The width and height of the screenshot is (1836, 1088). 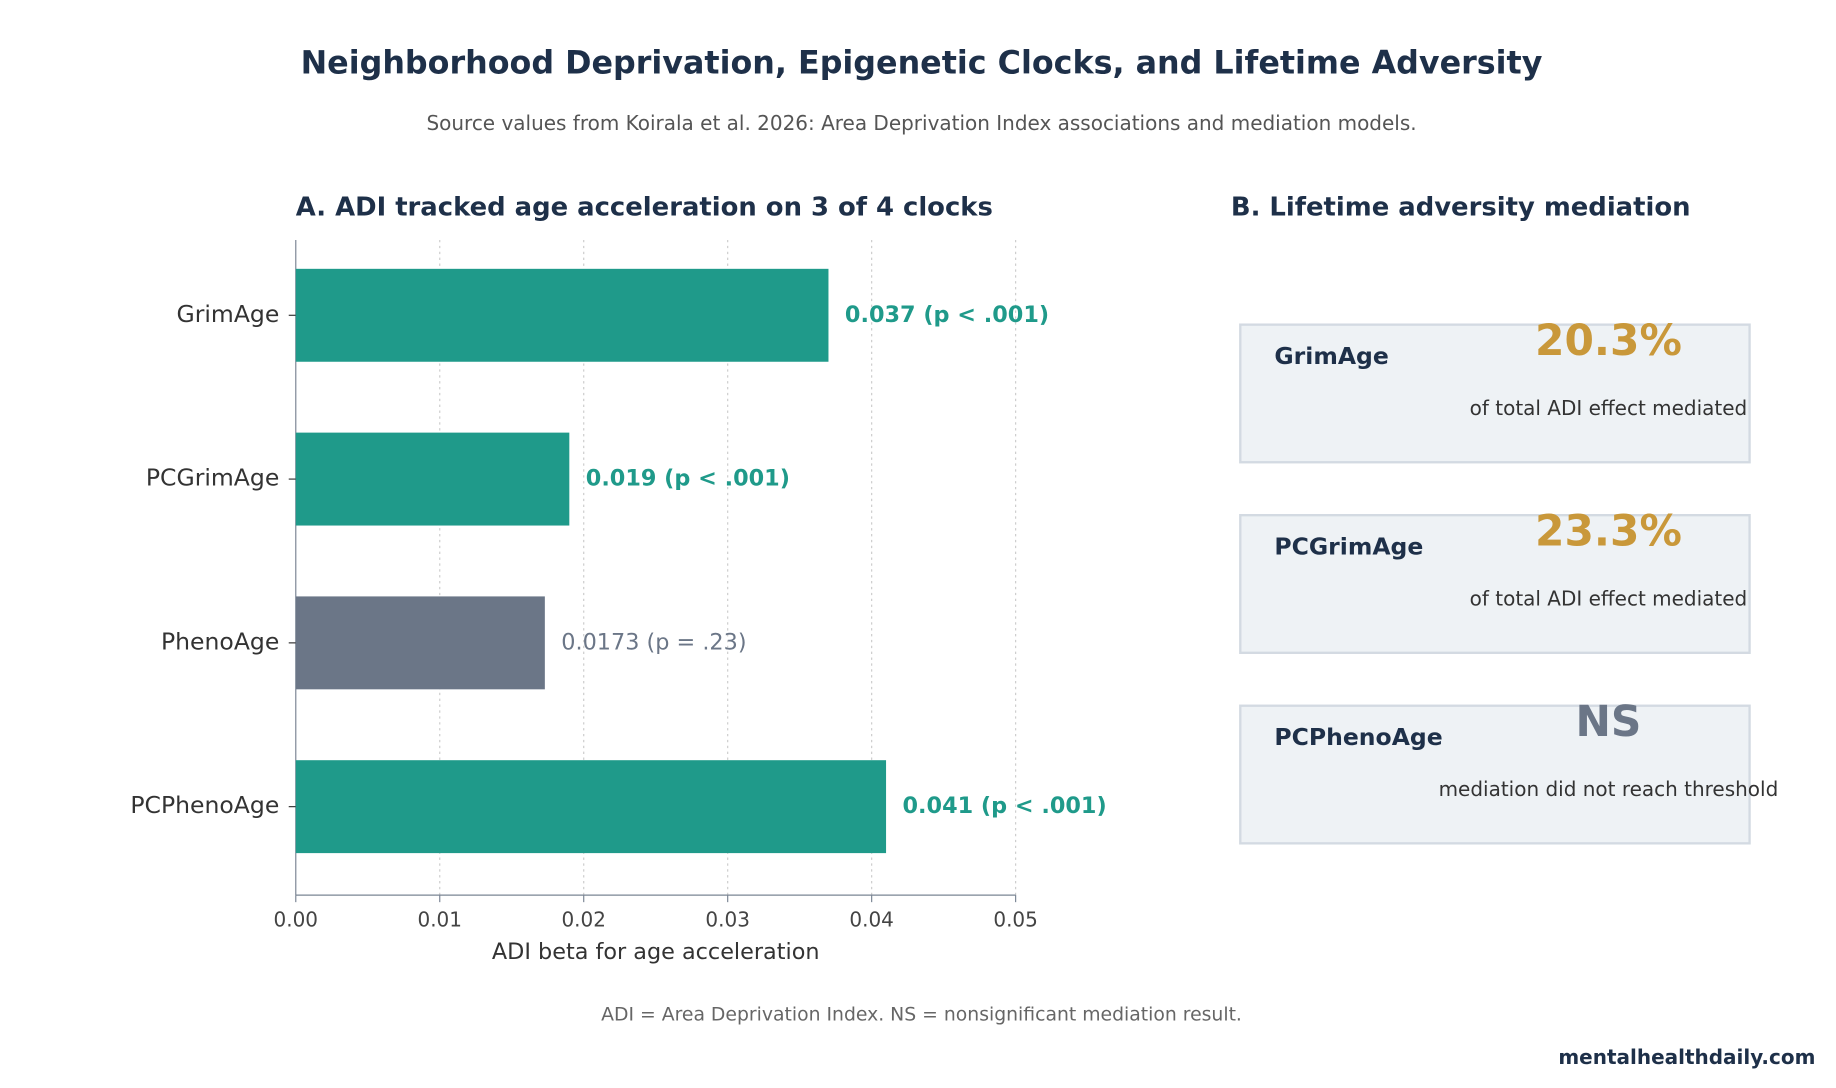 I want to click on panel-b-title: B. Lifetime adversity mediation, so click(x=1461, y=208).